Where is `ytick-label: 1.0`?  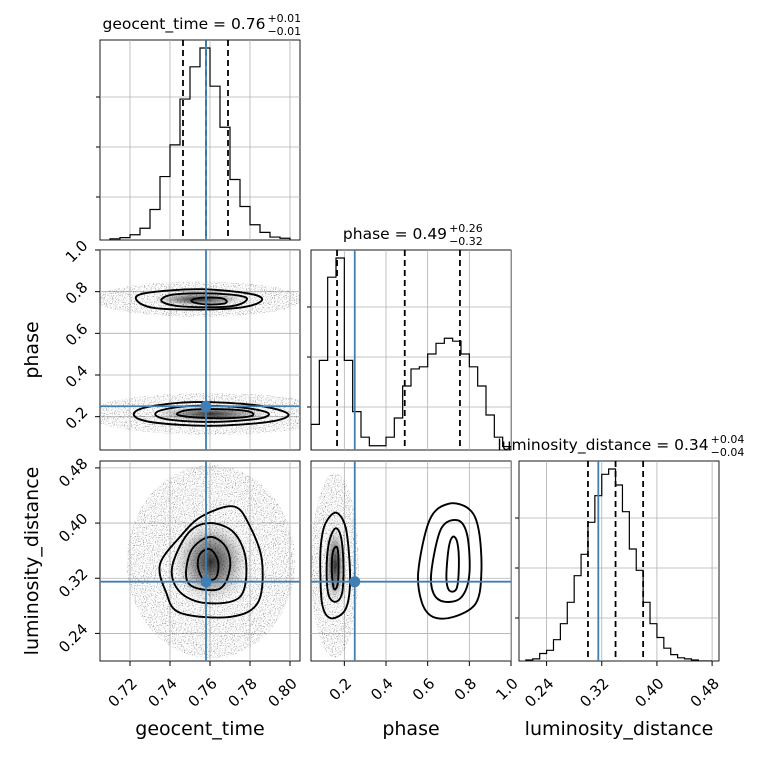
ytick-label: 1.0 is located at coordinates (77, 252).